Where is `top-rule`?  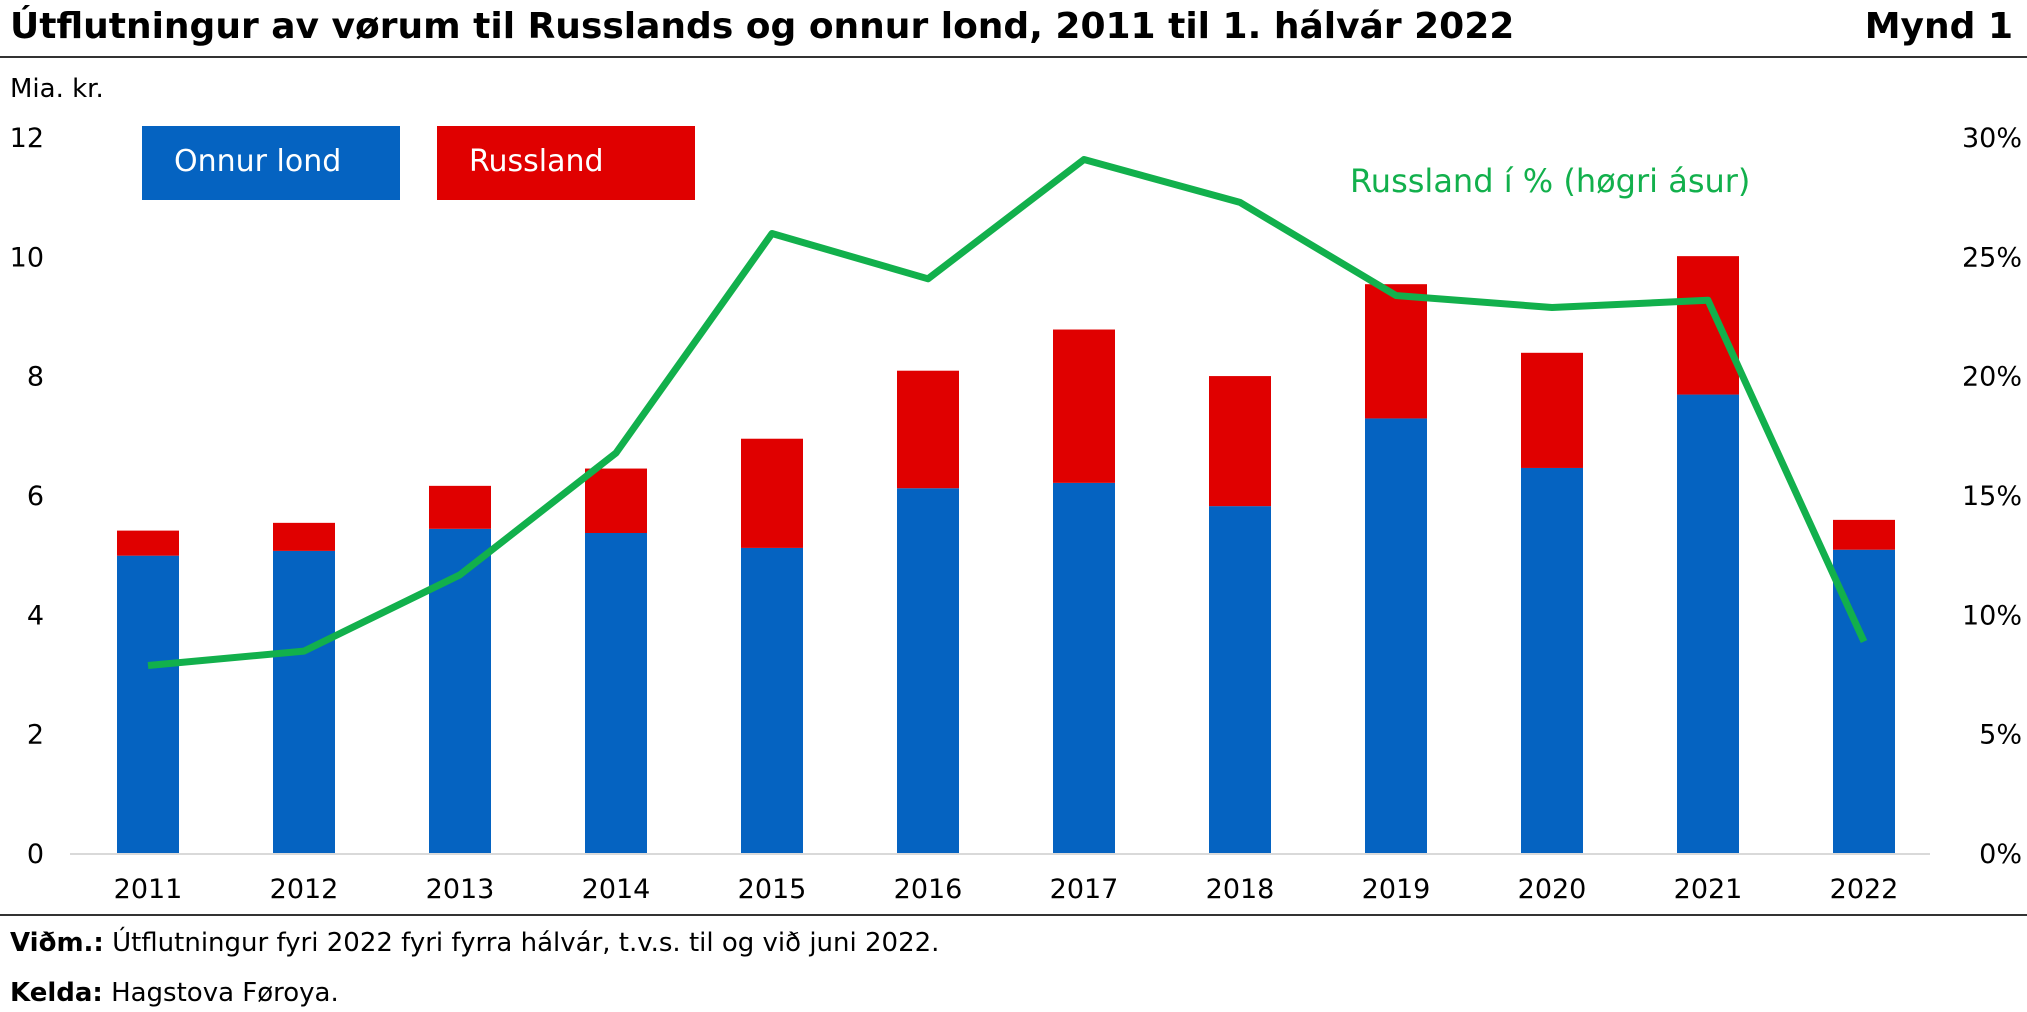 top-rule is located at coordinates (1013, 57).